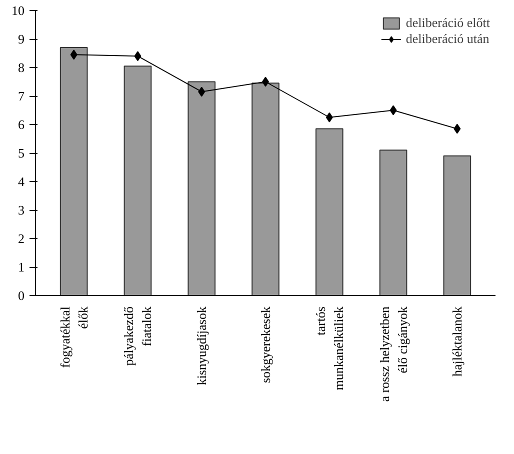 This screenshot has height=454, width=514. I want to click on x-tick-label: pályakezdő fiatalok, so click(137, 336).